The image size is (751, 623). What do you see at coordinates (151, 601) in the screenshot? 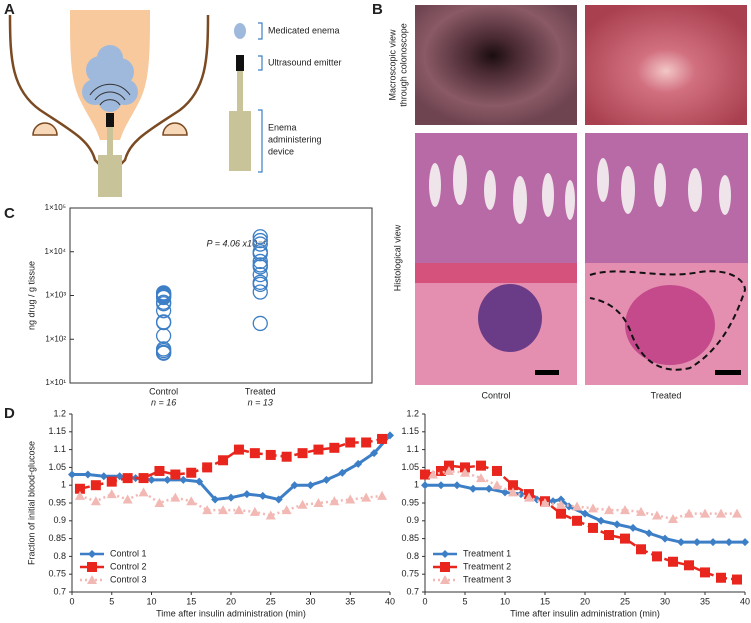
I see `x-tick-label: 10` at bounding box center [151, 601].